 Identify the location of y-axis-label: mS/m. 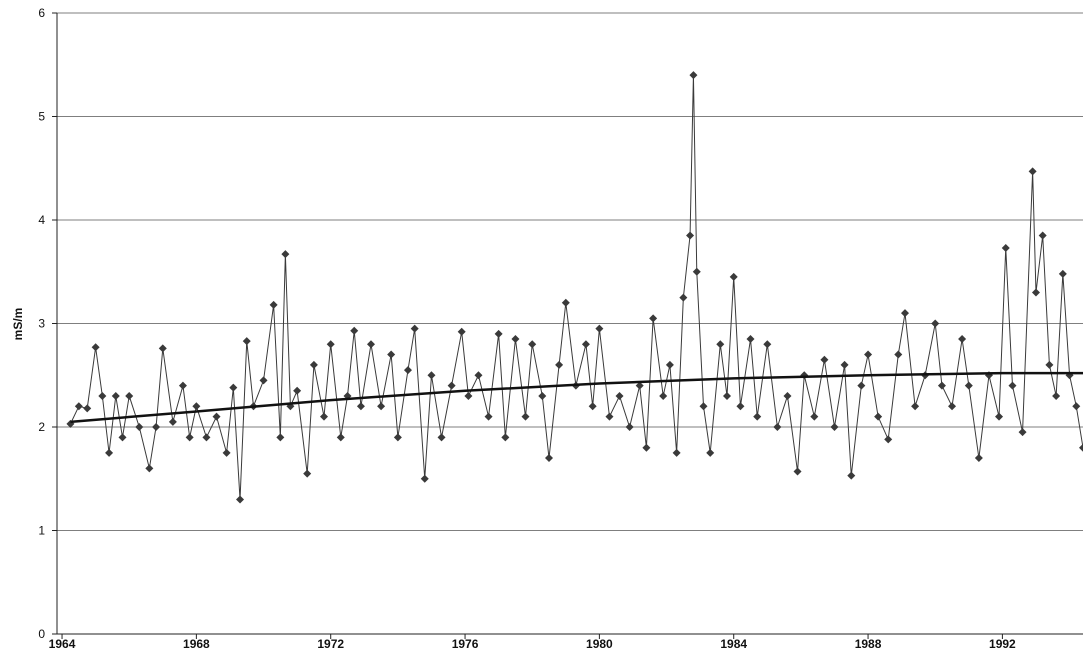
(18, 324).